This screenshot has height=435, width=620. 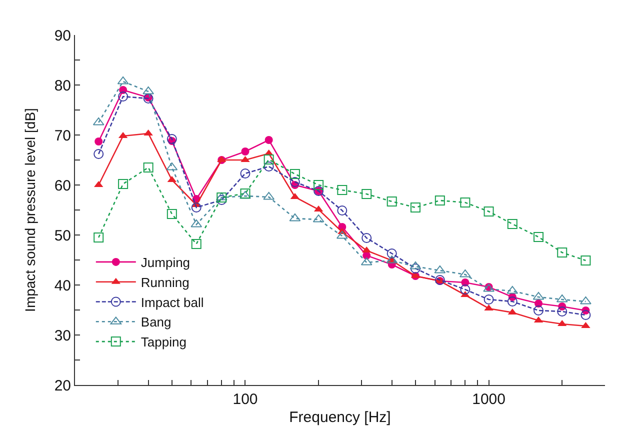 What do you see at coordinates (62, 235) in the screenshot?
I see `y-tick-label: 50` at bounding box center [62, 235].